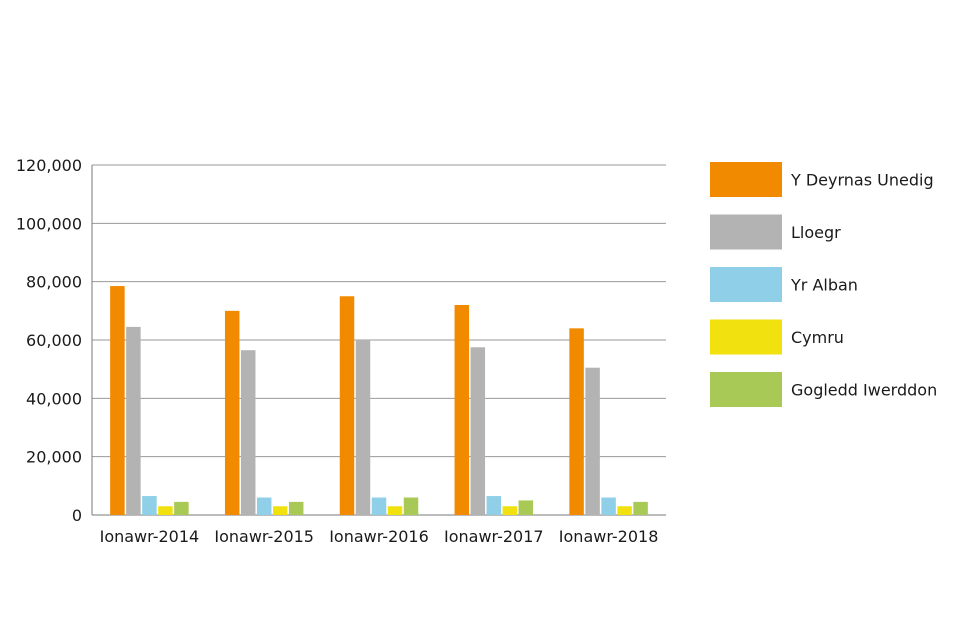  Describe the element at coordinates (864, 390) in the screenshot. I see `legend-label: Gogledd Iwerddon` at that location.